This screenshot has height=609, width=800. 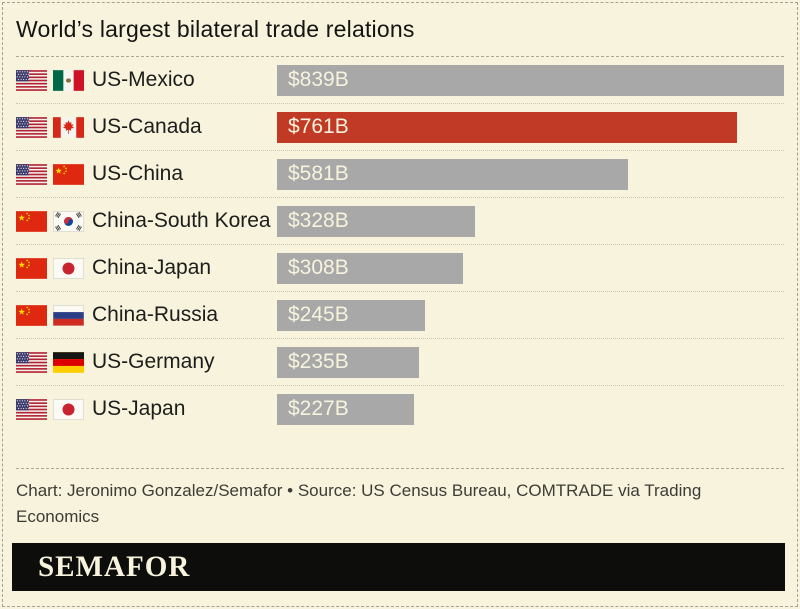 What do you see at coordinates (318, 314) in the screenshot?
I see `bar-value-label: $245B` at bounding box center [318, 314].